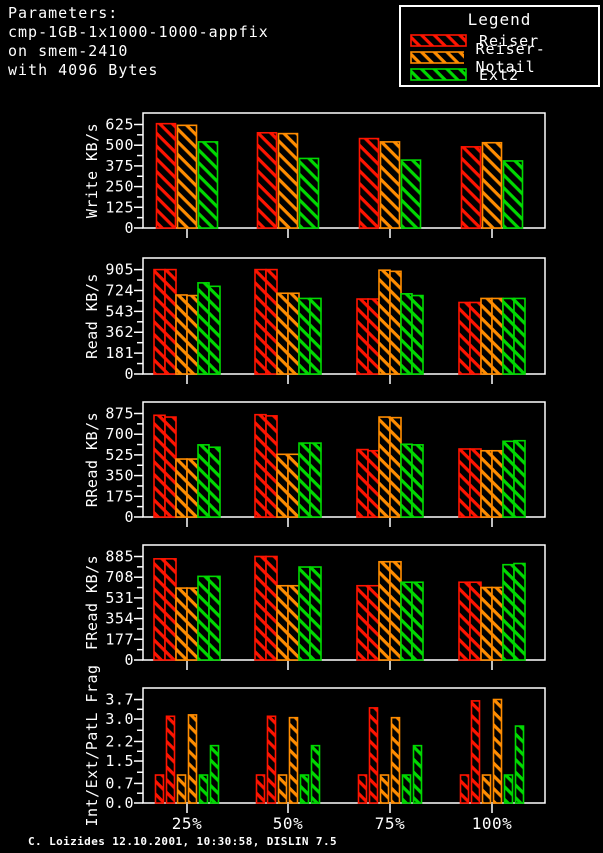  What do you see at coordinates (390, 823) in the screenshot?
I see `x-category-label: 75%` at bounding box center [390, 823].